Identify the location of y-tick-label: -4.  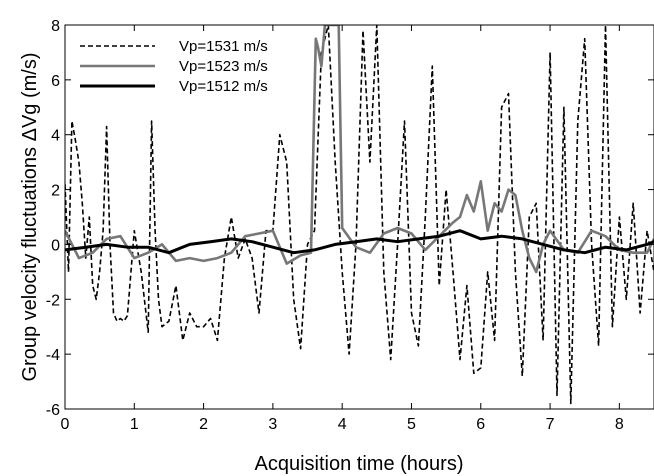
(53, 355).